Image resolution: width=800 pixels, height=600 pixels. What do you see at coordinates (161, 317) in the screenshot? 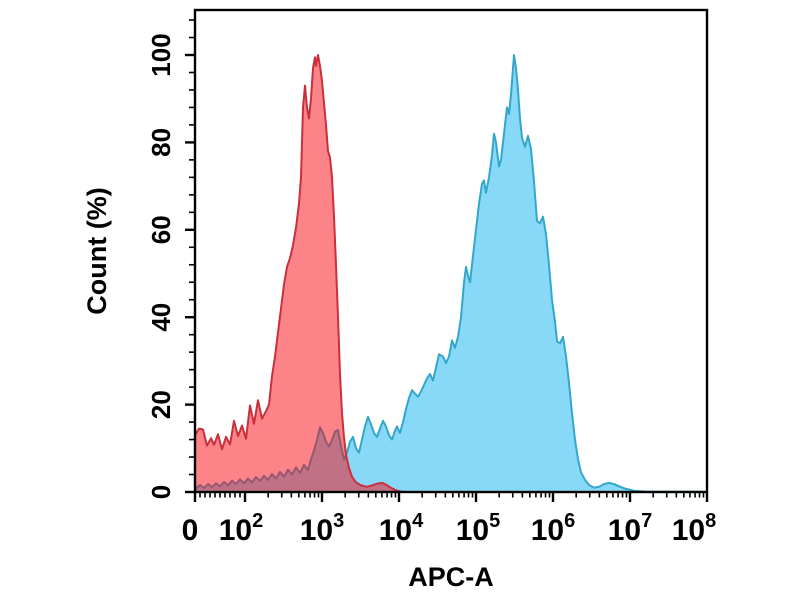
I see `y-tick-label: 40` at bounding box center [161, 317].